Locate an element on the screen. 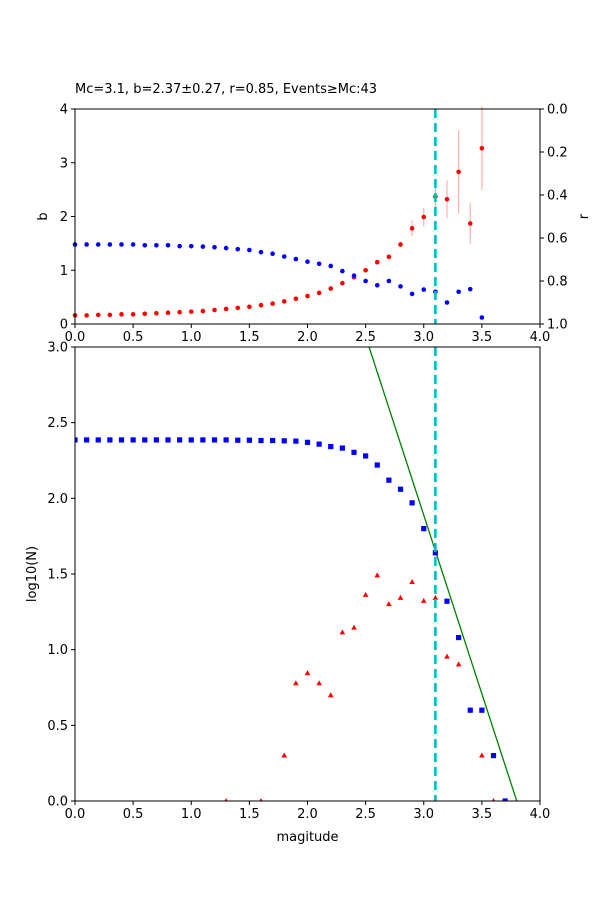 The image size is (600, 900). bottom-ylabel: log10(N) is located at coordinates (32, 574).